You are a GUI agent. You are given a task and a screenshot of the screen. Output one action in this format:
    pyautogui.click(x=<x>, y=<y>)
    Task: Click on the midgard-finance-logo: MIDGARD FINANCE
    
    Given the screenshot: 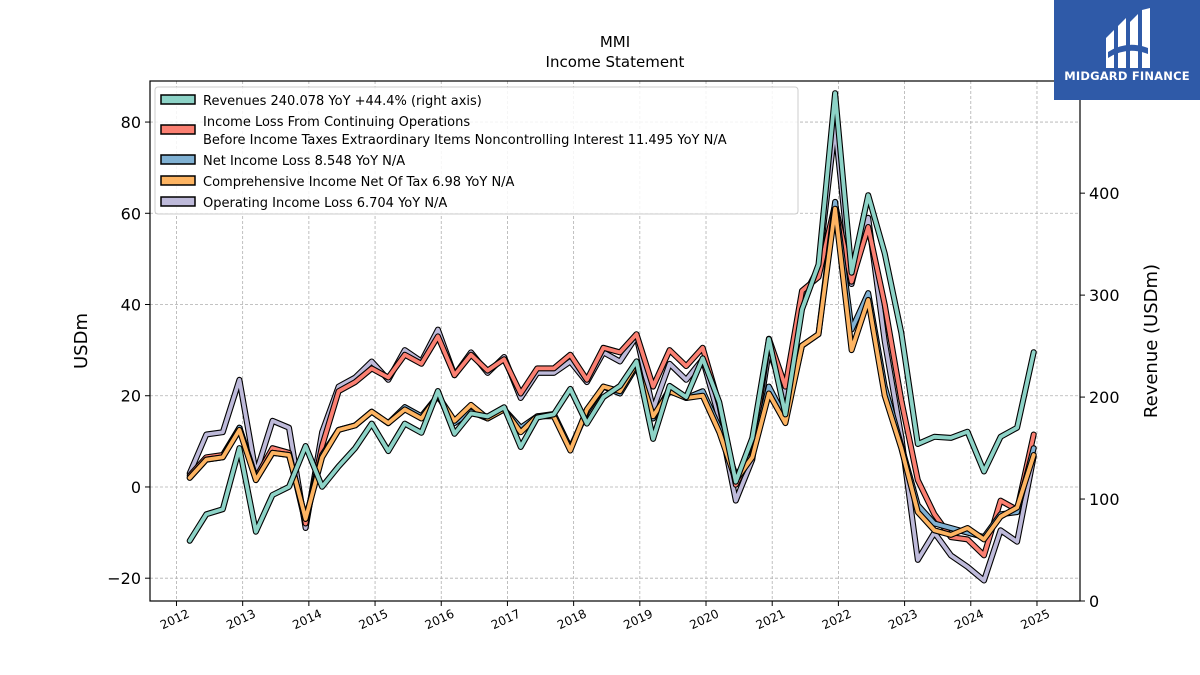 What is the action you would take?
    pyautogui.click(x=1127, y=50)
    